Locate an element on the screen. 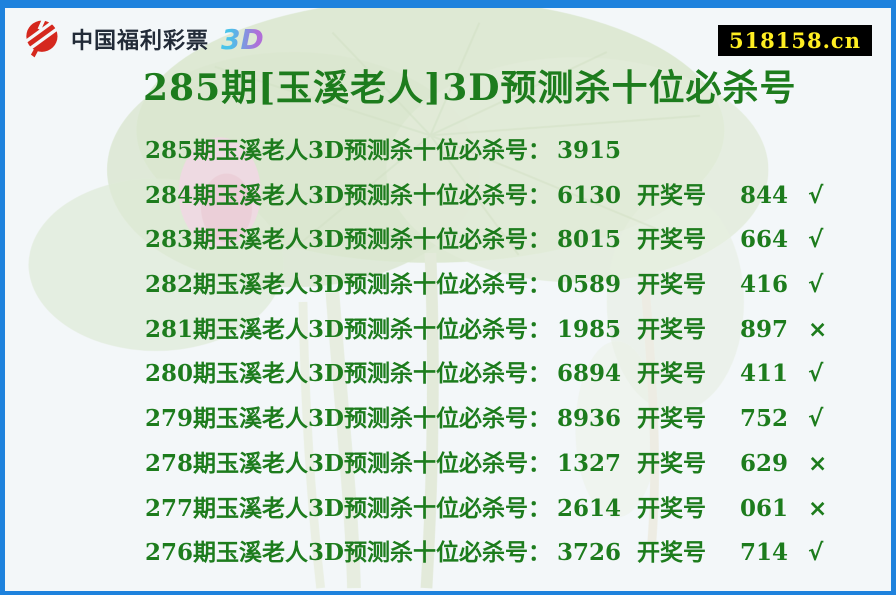  draw-number: 714 is located at coordinates (763, 553).